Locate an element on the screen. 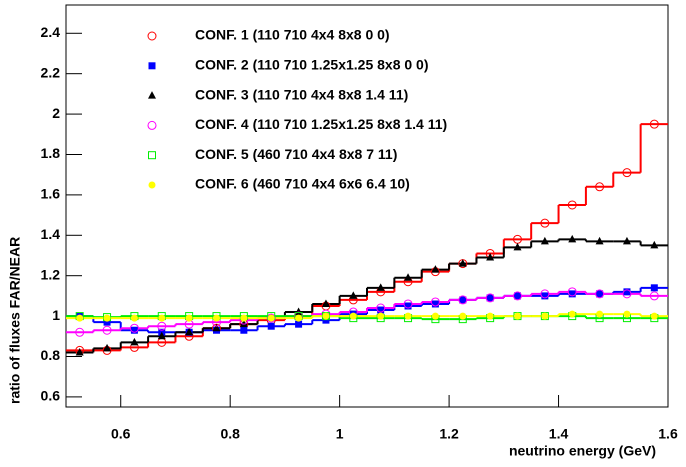  y-tick-label: 1.8 is located at coordinates (51, 153).